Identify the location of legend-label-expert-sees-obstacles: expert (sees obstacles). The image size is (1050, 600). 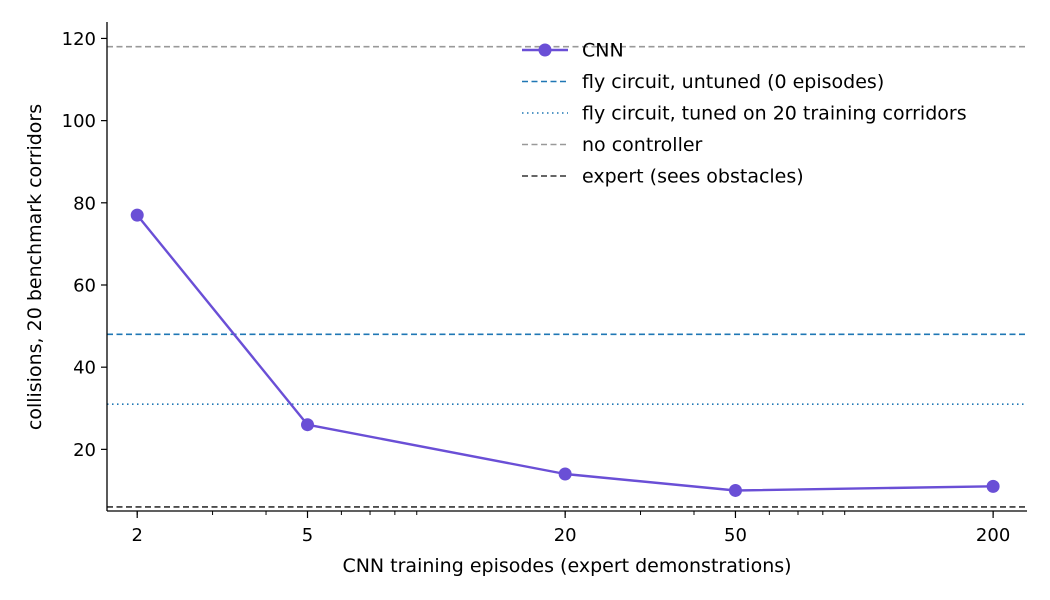
(693, 177).